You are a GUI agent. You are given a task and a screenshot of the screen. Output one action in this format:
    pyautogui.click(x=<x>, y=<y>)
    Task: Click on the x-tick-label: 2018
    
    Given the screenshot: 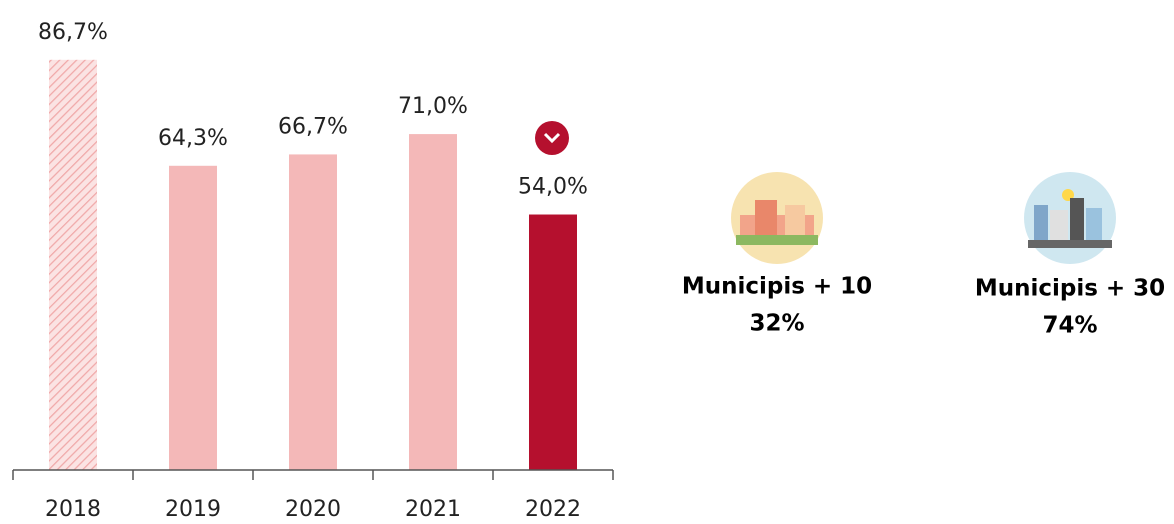 What is the action you would take?
    pyautogui.click(x=73, y=509)
    